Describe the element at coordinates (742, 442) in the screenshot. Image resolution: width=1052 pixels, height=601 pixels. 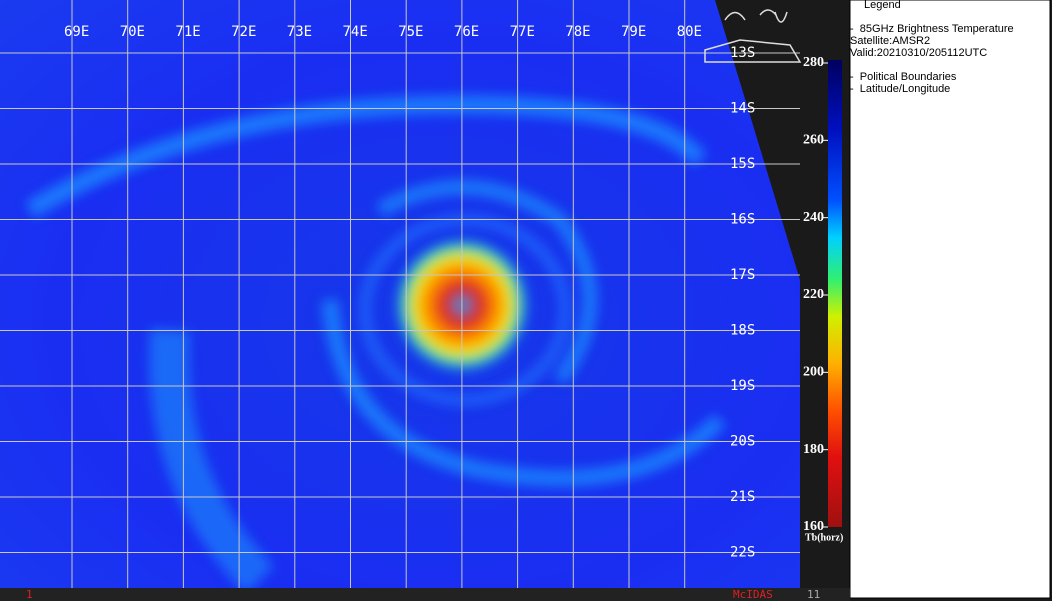
I see `latitude-label: 20S` at that location.